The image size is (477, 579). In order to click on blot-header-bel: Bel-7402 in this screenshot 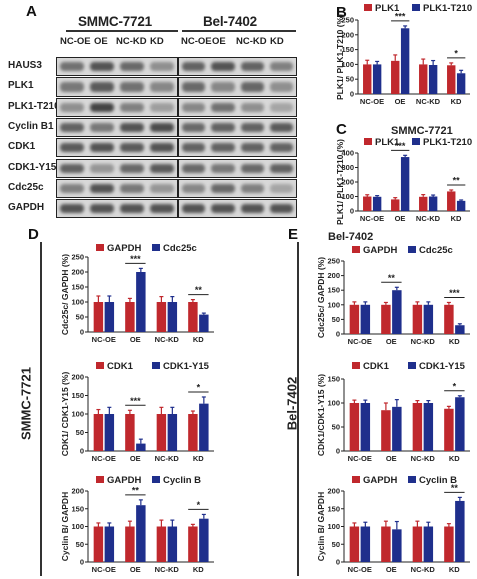, I will do `click(230, 21)`.